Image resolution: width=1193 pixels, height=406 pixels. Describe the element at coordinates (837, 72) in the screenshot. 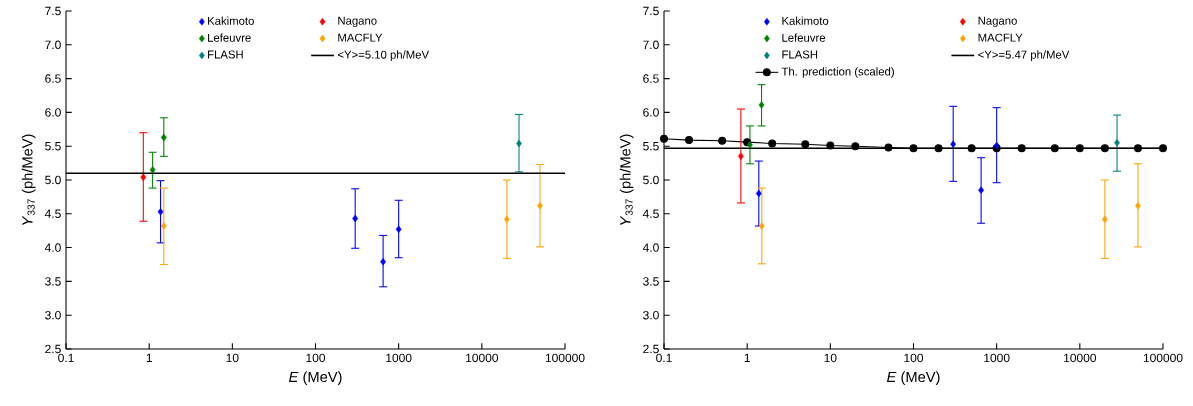

I see `legend-label: Th. prediction (scaled)` at that location.